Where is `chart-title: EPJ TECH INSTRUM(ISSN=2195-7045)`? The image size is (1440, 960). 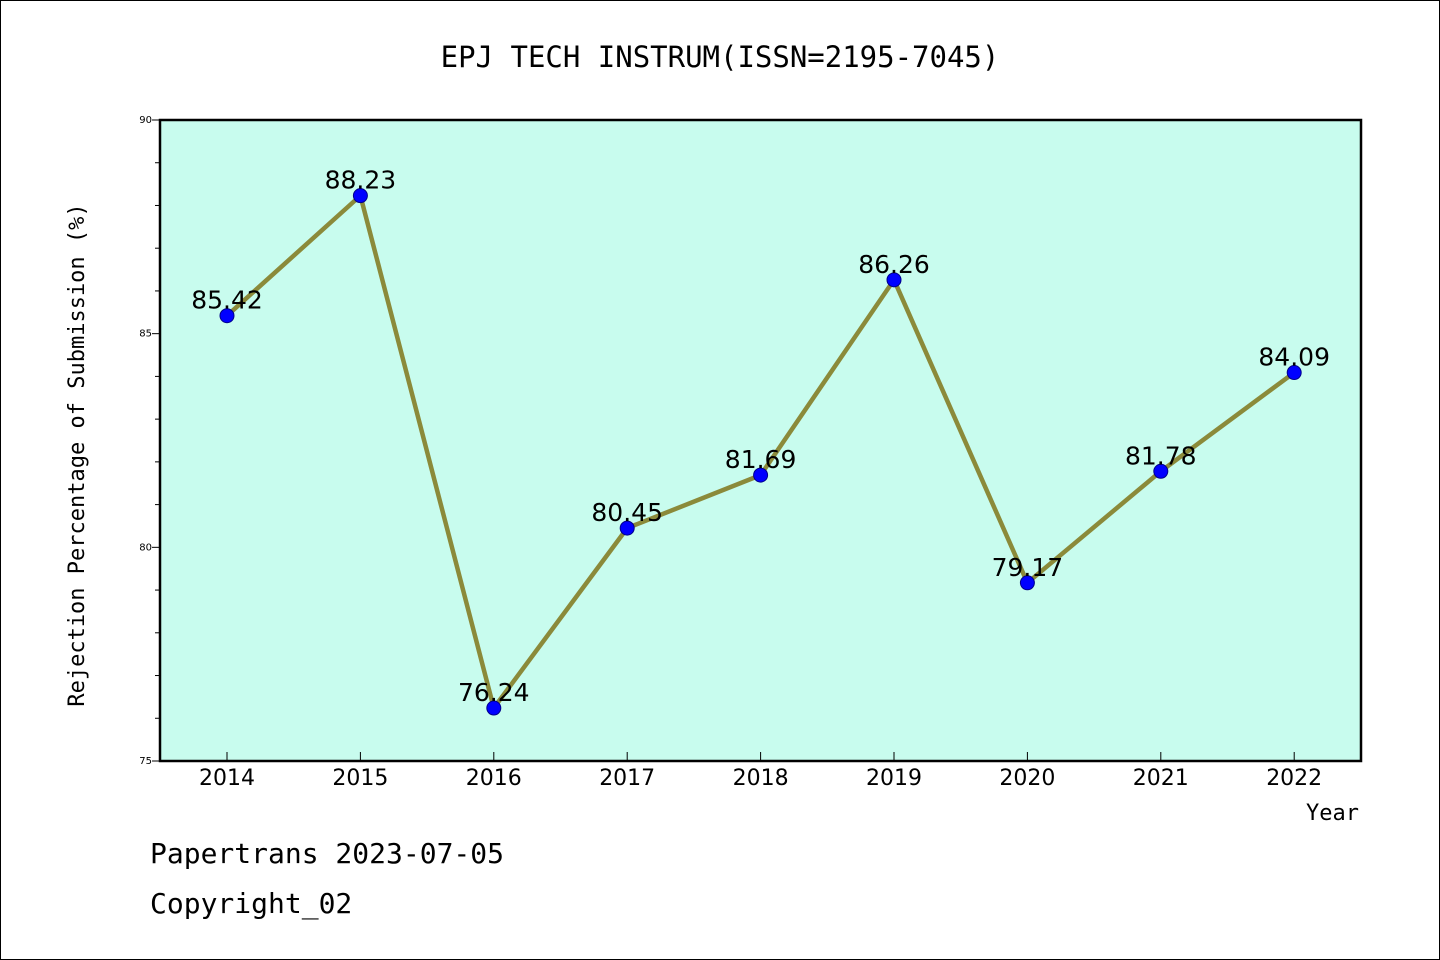 chart-title: EPJ TECH INSTRUM(ISSN=2195-7045) is located at coordinates (720, 57).